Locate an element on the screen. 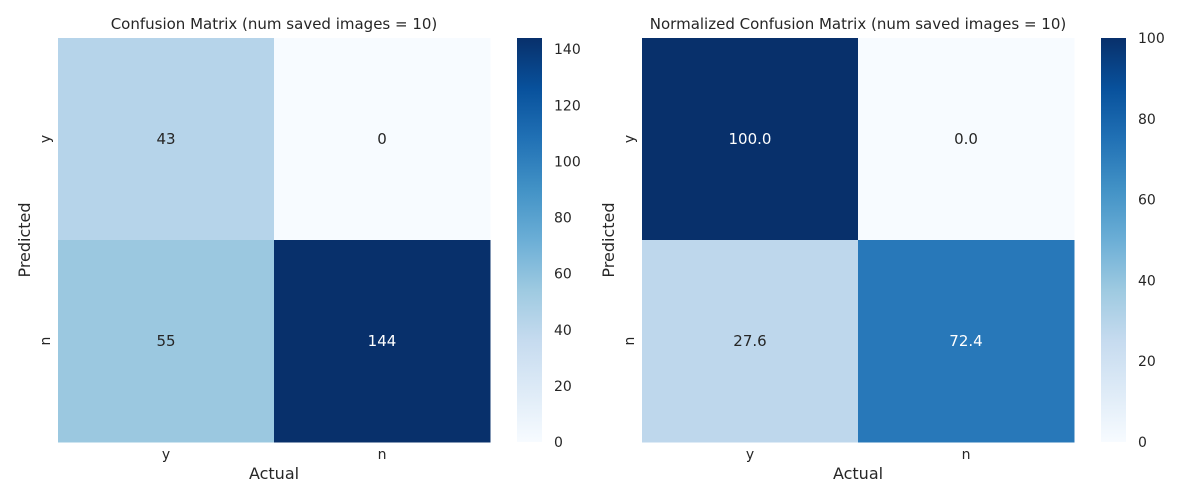 Image resolution: width=1200 pixels, height=500 pixels. cell-value-label: 144 is located at coordinates (382, 341).